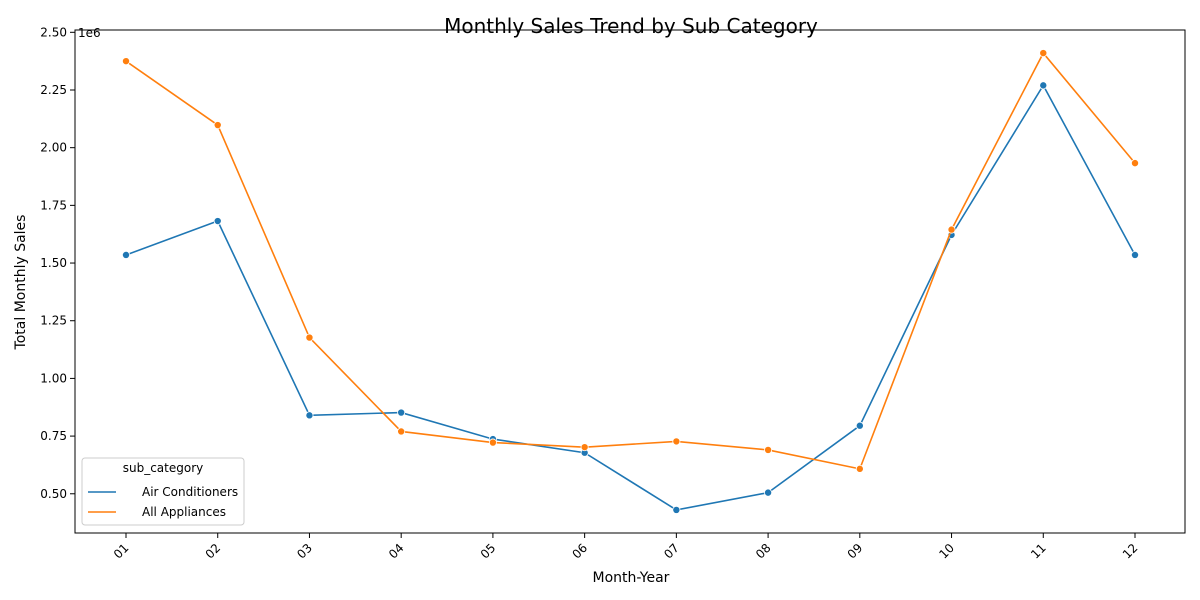  What do you see at coordinates (53, 378) in the screenshot?
I see `y-tick-label: 1.00` at bounding box center [53, 378].